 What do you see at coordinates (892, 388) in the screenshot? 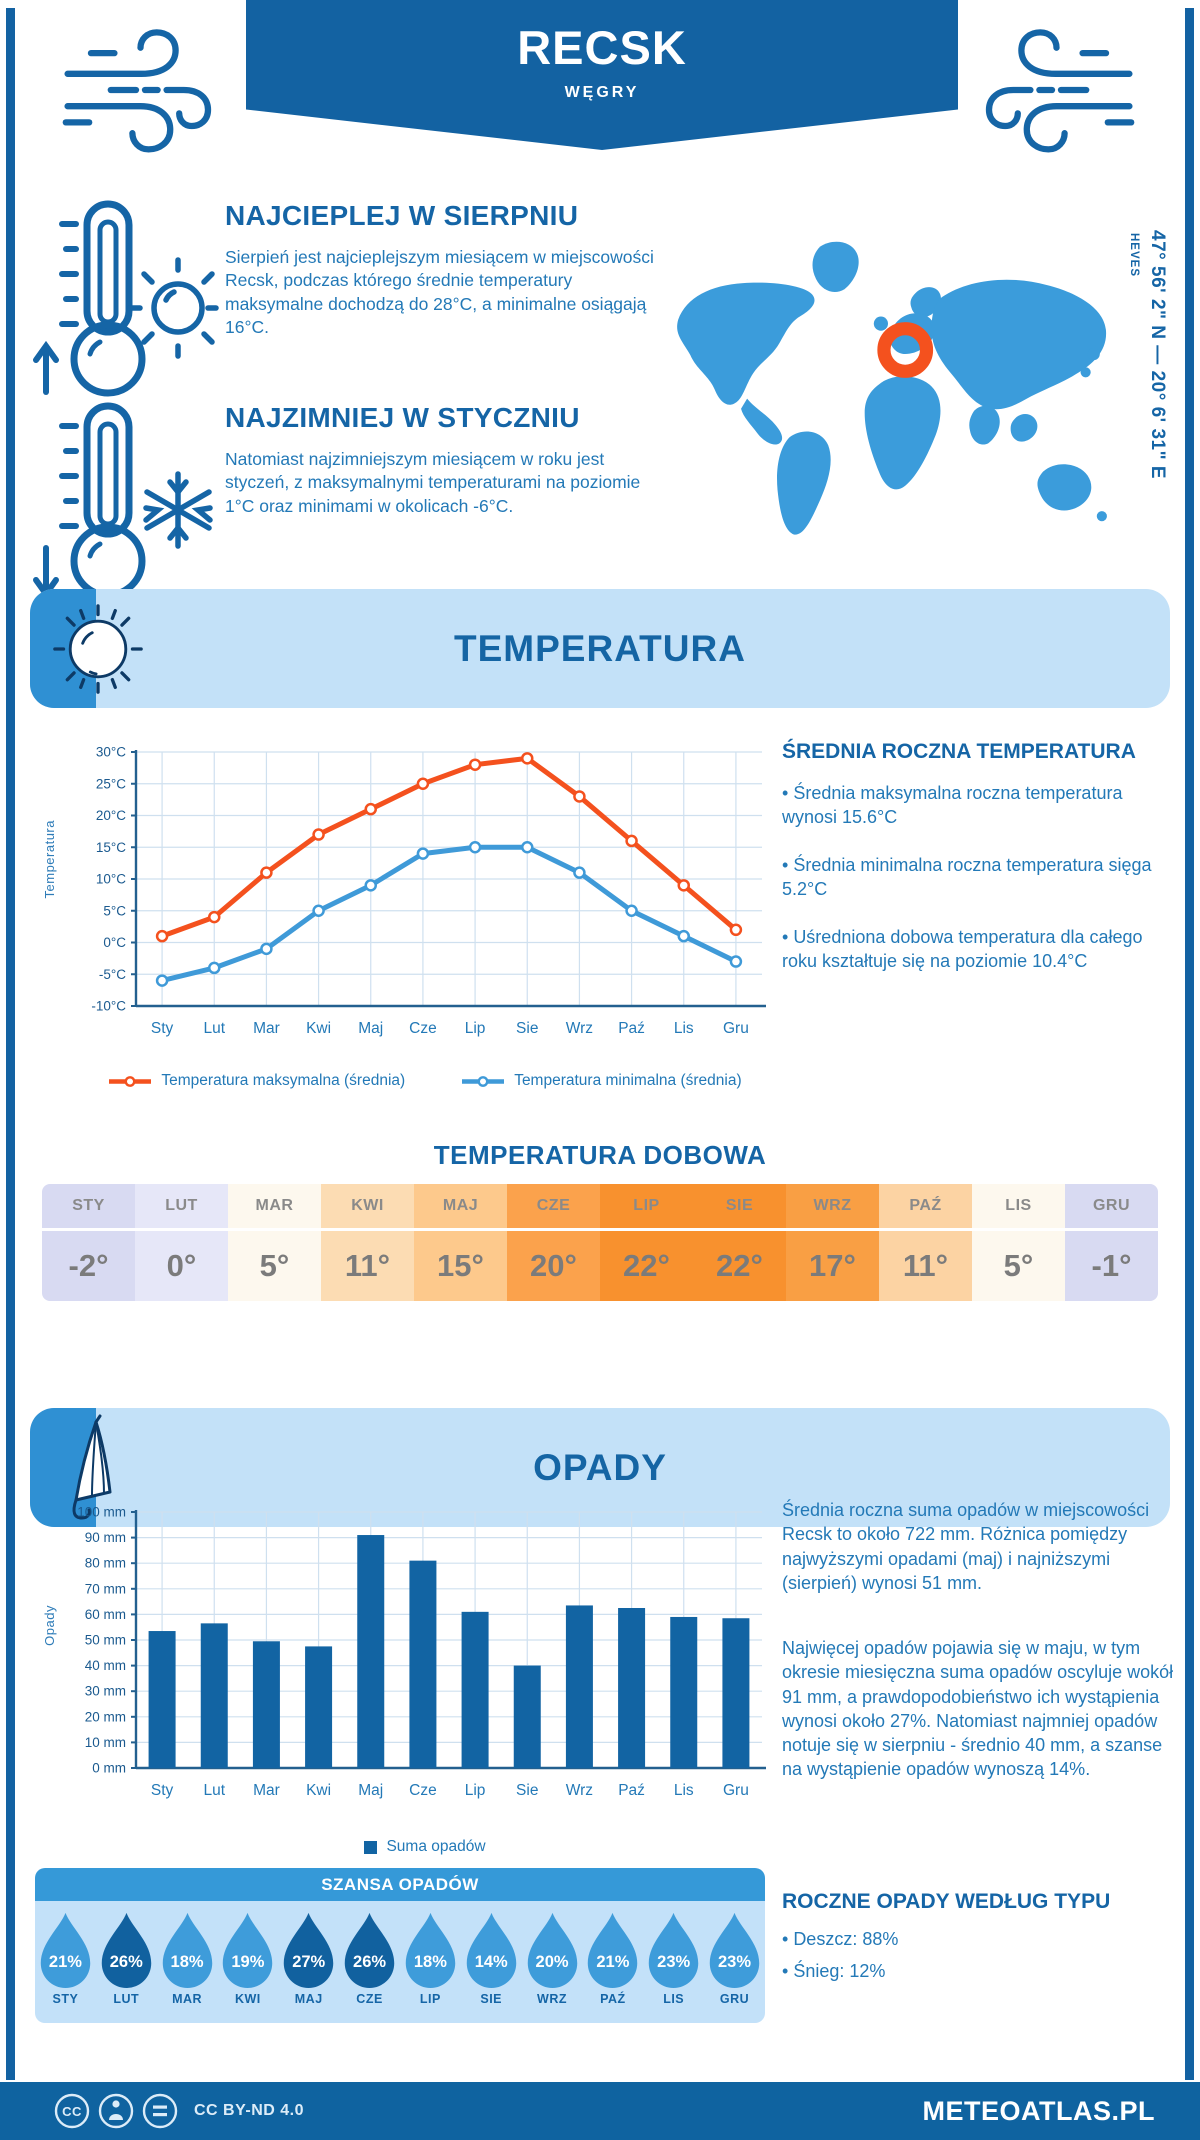
I see `world-map` at bounding box center [892, 388].